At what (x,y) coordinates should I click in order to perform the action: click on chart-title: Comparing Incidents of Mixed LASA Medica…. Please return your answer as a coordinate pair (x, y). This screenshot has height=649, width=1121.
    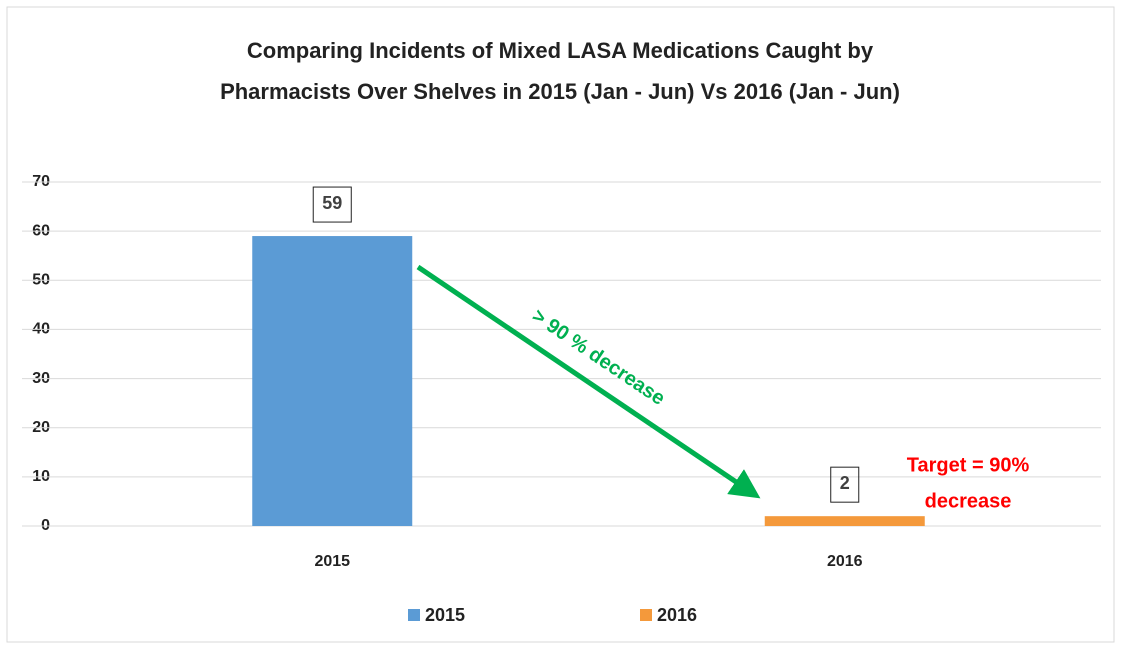
    Looking at the image, I should click on (560, 50).